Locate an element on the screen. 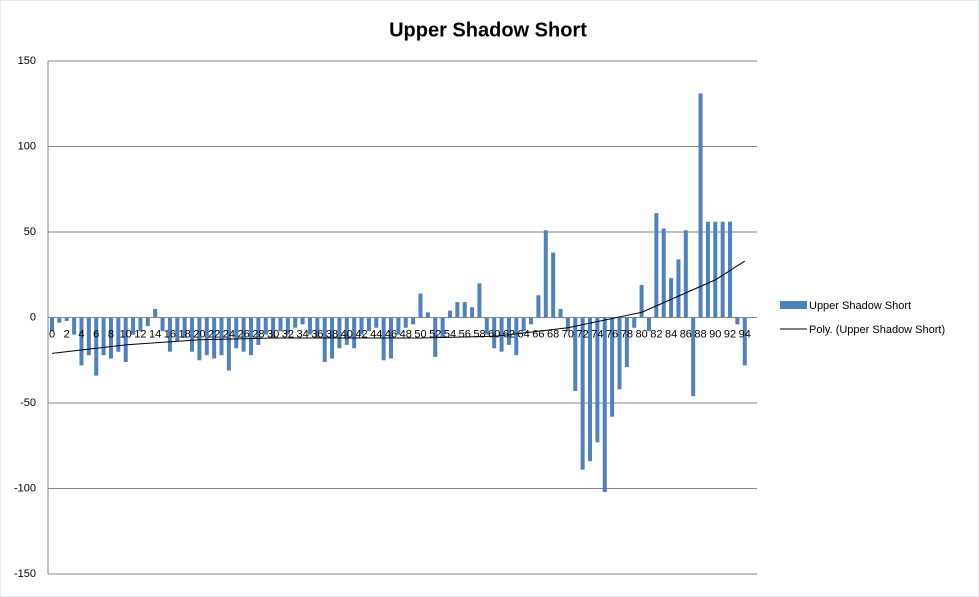 The width and height of the screenshot is (979, 597). x-tick-label: 4 is located at coordinates (81, 334).